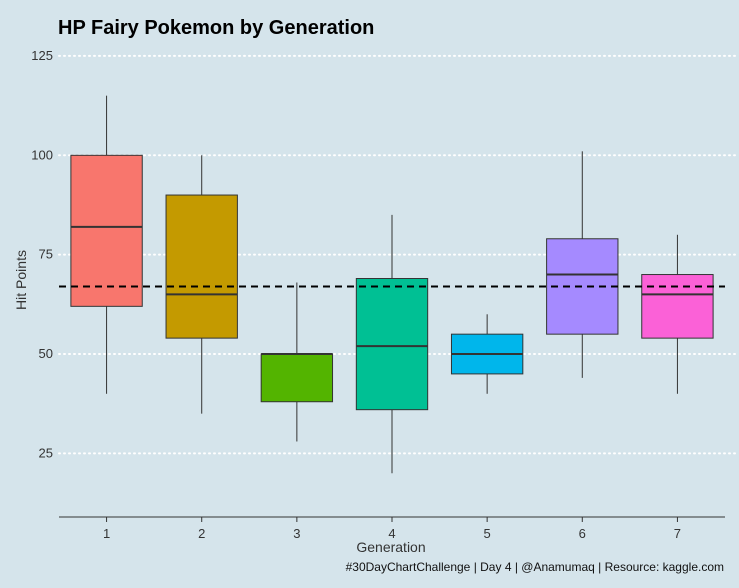  What do you see at coordinates (391, 533) in the screenshot?
I see `x-tick-label: 4` at bounding box center [391, 533].